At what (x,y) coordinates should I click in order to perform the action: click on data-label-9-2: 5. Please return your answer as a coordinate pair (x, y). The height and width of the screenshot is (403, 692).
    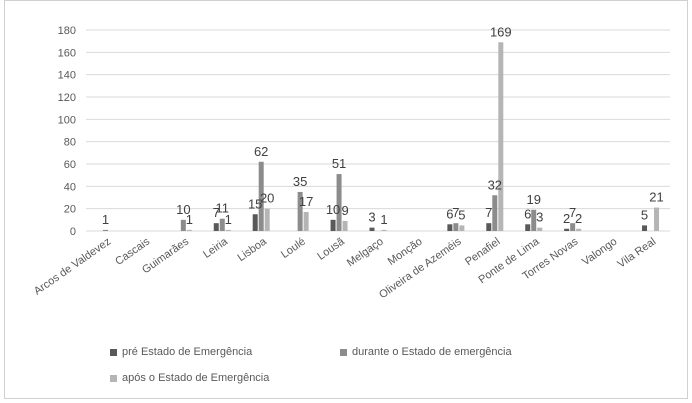
    Looking at the image, I should click on (461, 214).